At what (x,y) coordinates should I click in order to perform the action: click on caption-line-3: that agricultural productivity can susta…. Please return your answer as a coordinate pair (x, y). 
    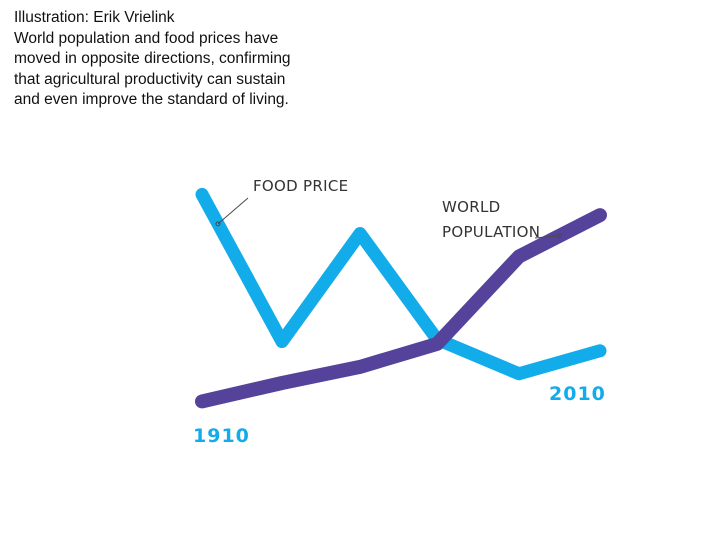
    Looking at the image, I should click on (150, 79).